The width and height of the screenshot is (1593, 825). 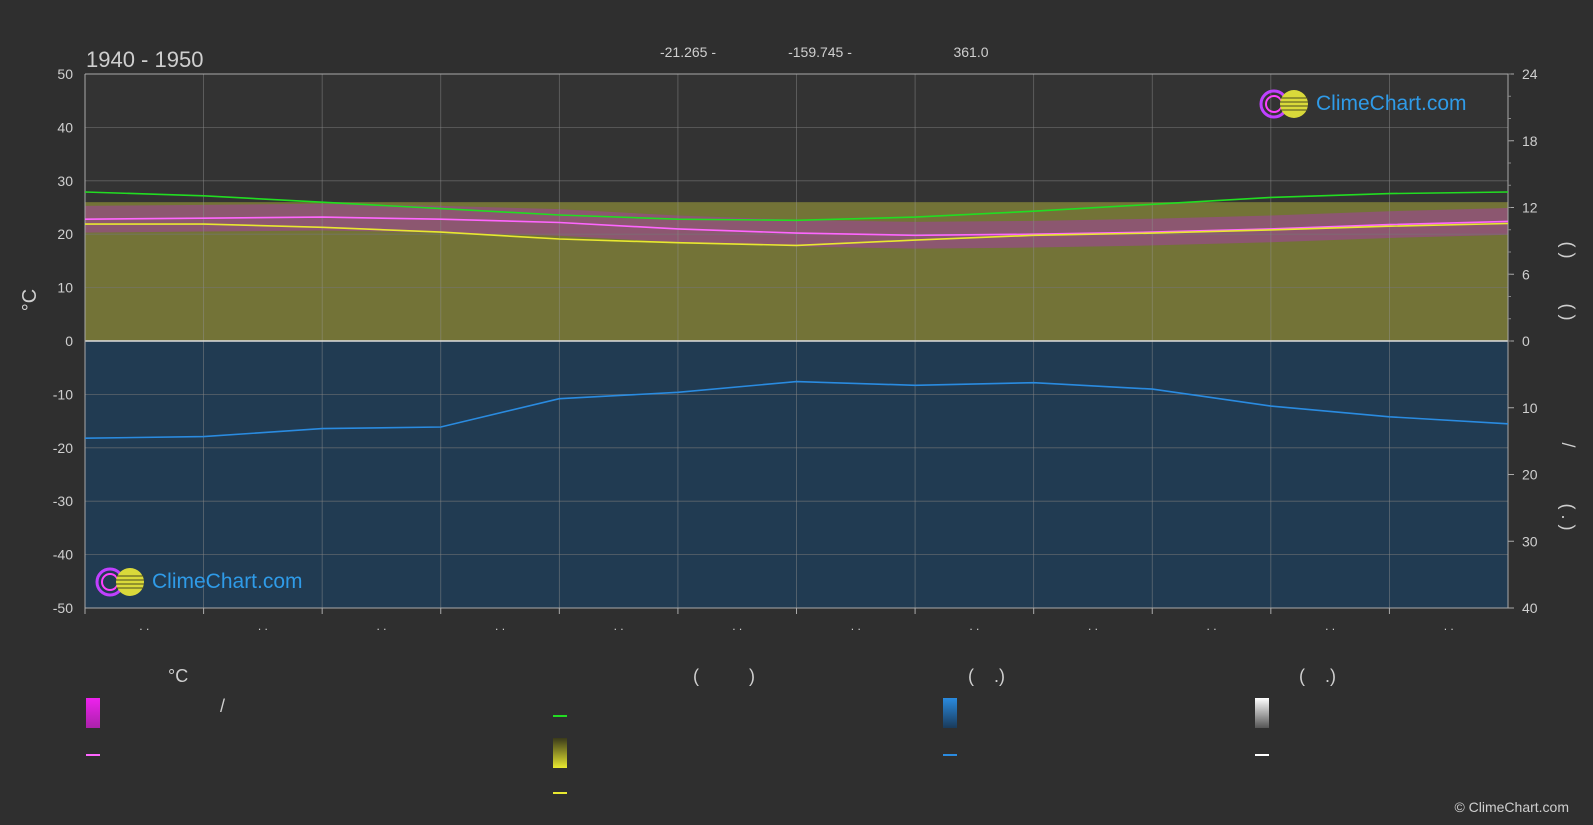 I want to click on series-line-sunshine, so click(x=797, y=234).